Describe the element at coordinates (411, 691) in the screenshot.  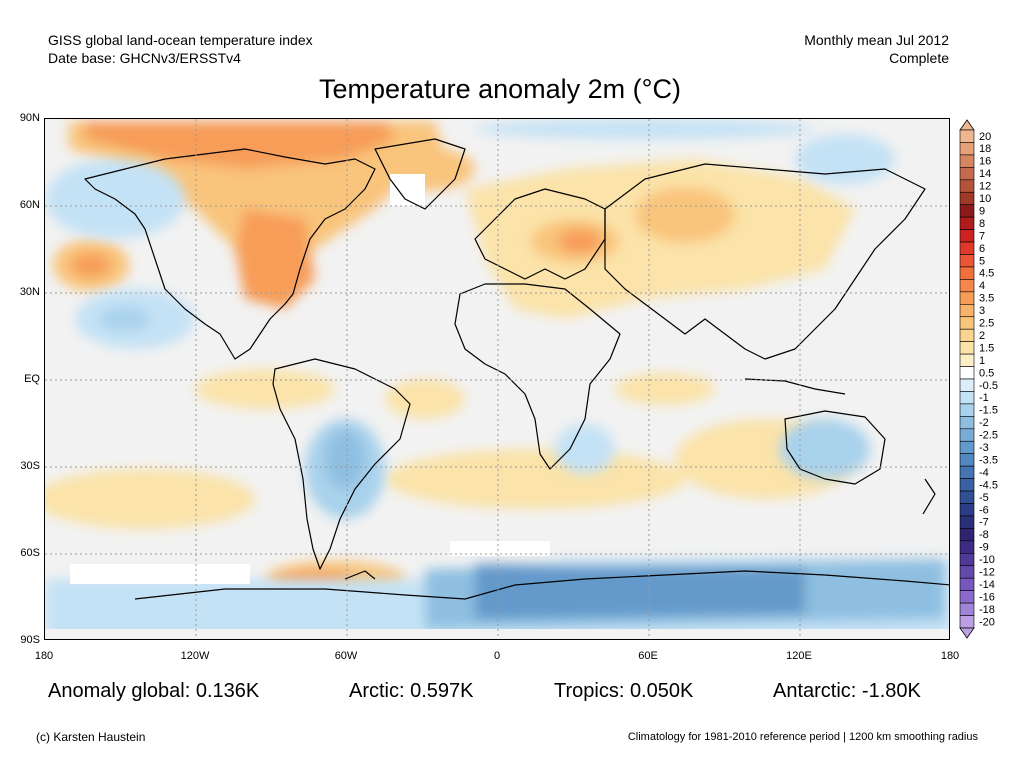
I see `arctic-anomaly: Arctic: 0.597K` at that location.